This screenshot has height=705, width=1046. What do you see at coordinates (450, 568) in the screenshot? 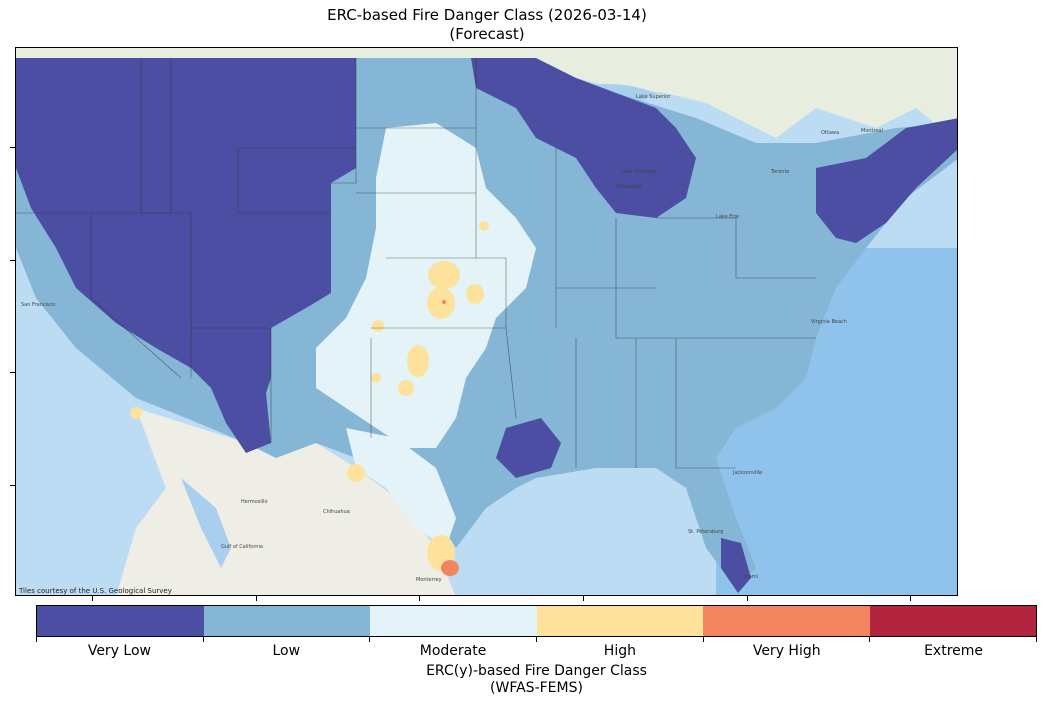
I see `very-high-south-texas` at bounding box center [450, 568].